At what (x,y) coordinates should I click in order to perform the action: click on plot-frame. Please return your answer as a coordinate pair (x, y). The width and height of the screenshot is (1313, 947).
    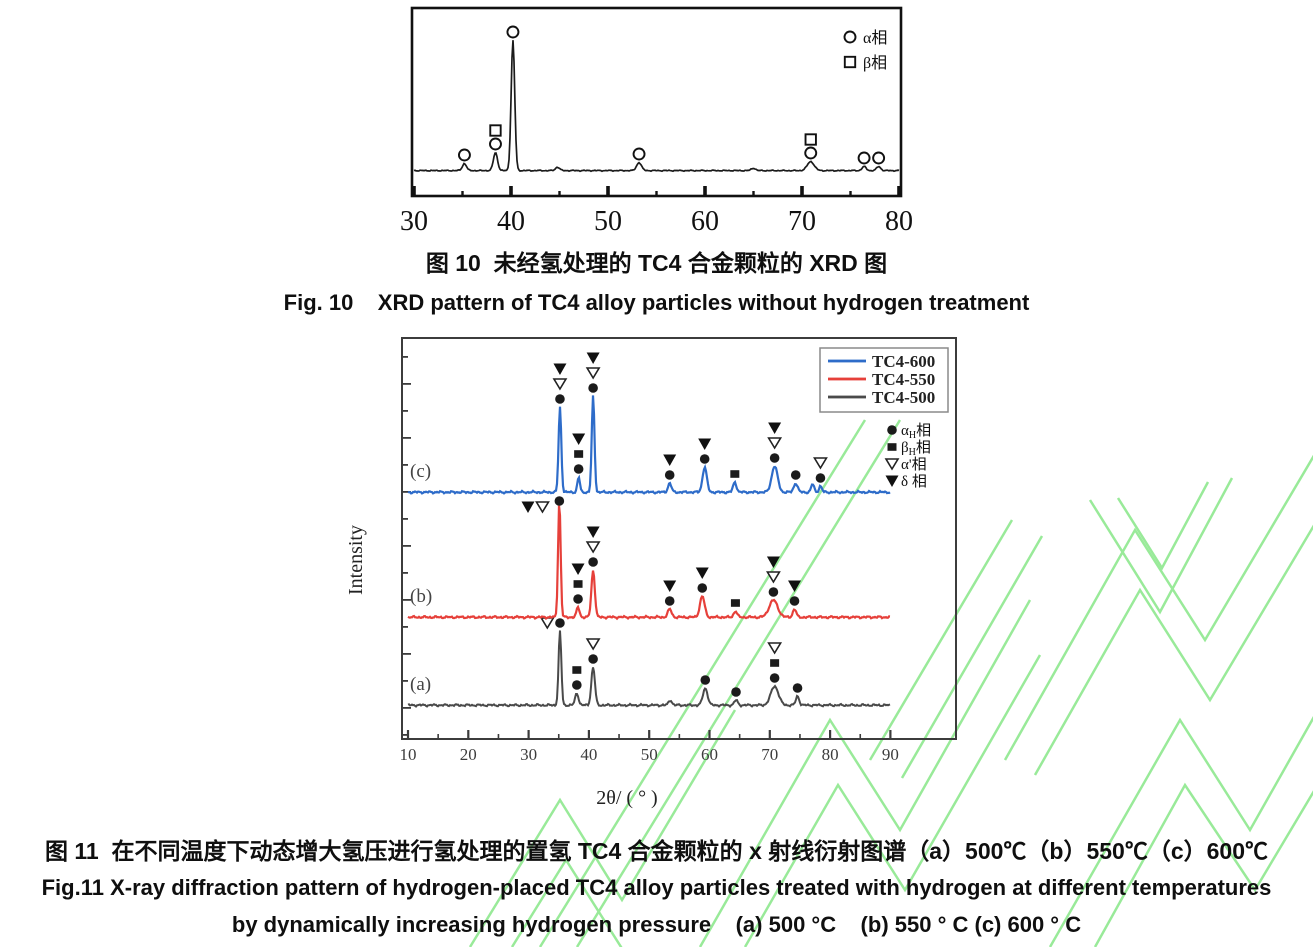
    Looking at the image, I should click on (656, 102).